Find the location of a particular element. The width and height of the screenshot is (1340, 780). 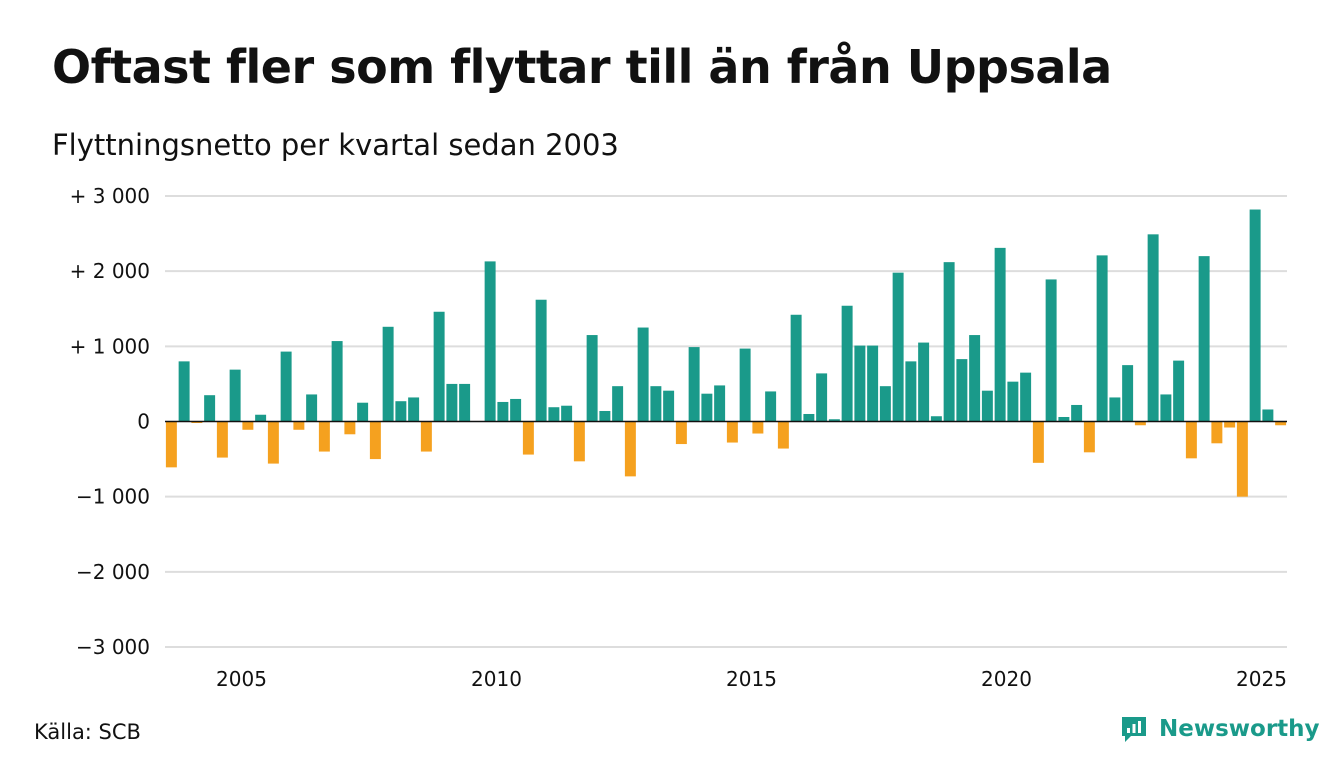

bar-2015-k3 is located at coordinates (783, 435).